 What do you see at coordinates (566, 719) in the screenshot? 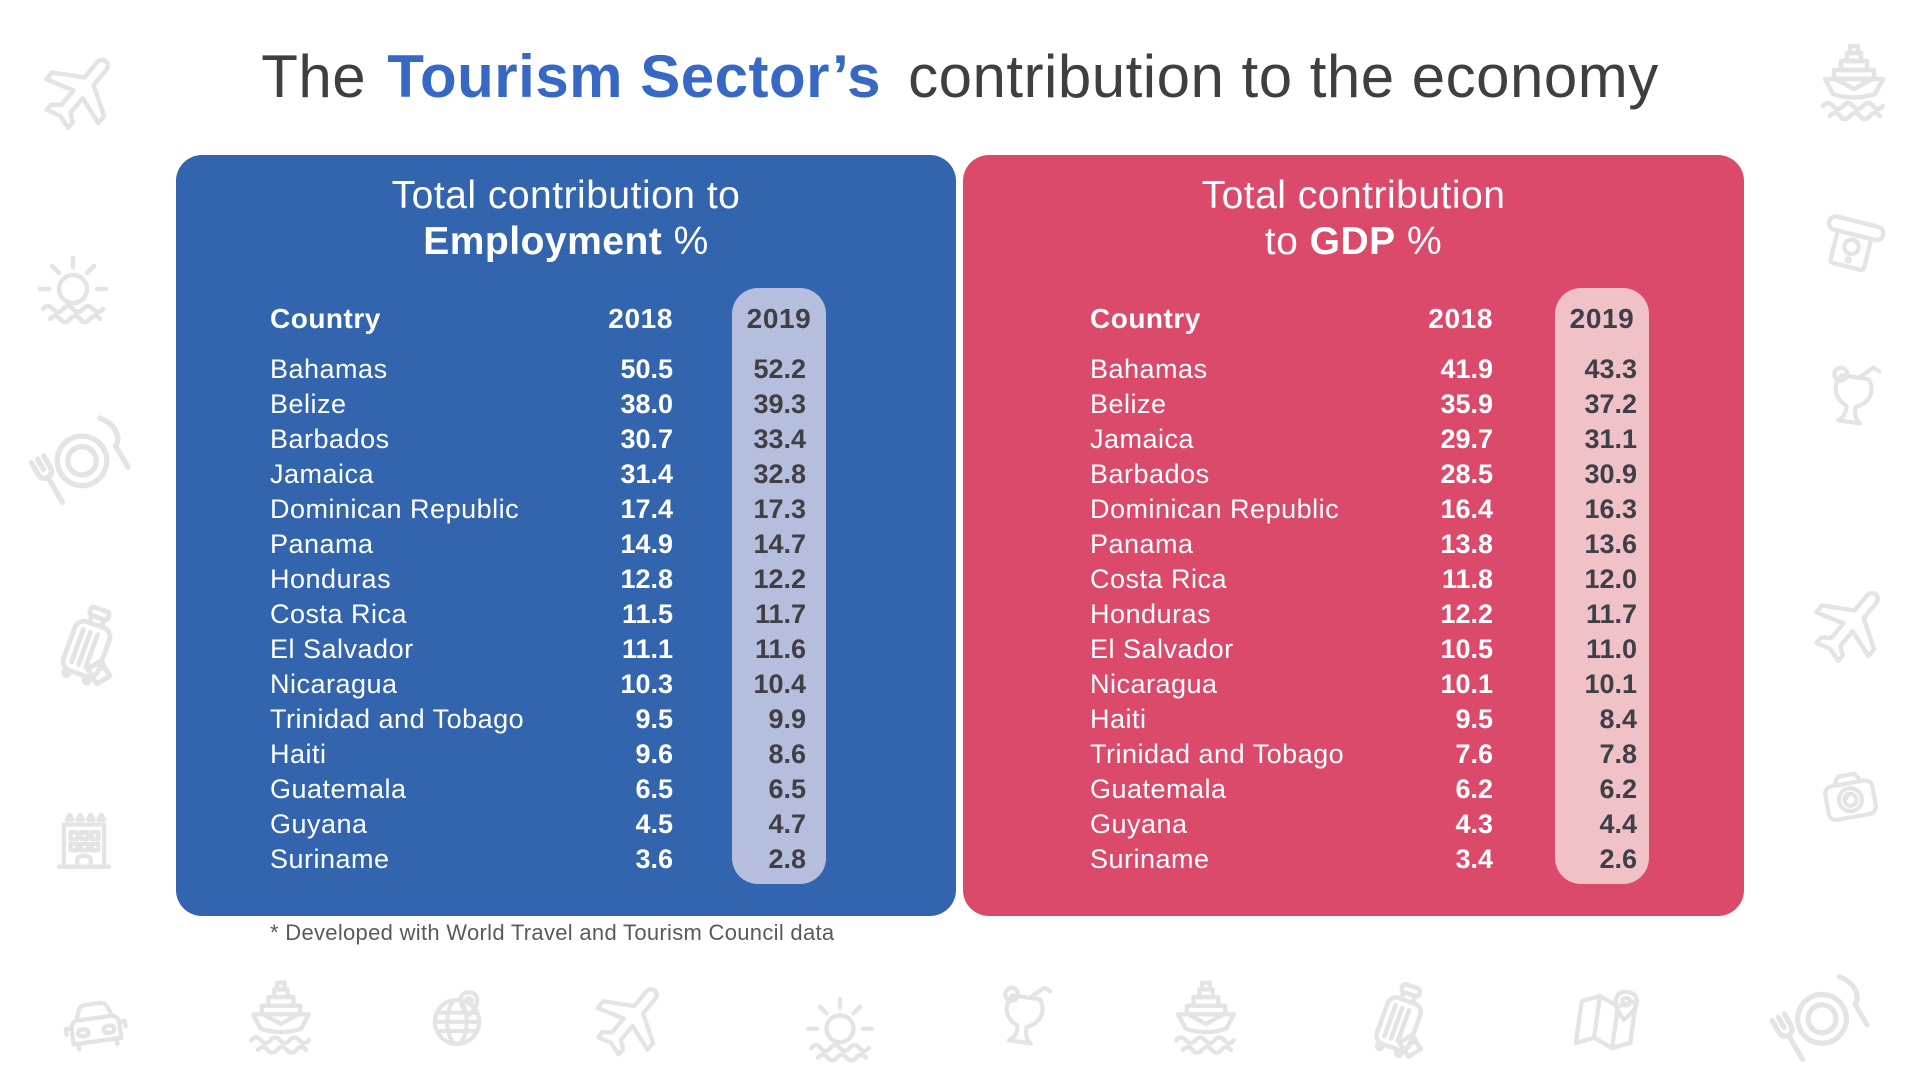
I see `table-row: Trinidad and Tobago 9.5 9.9` at bounding box center [566, 719].